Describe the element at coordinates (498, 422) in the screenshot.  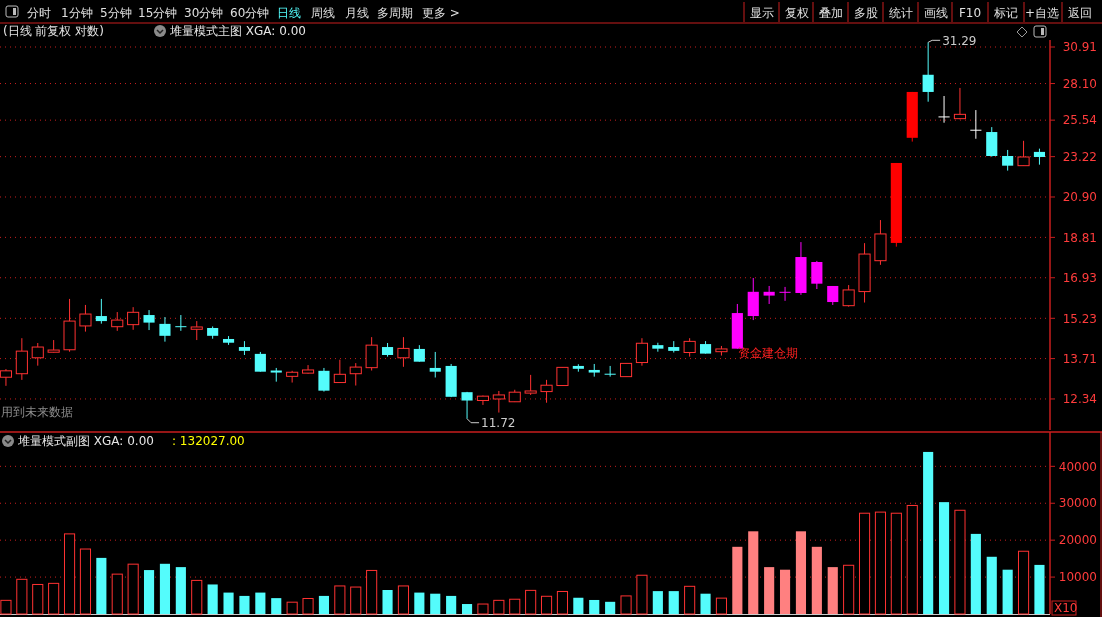
I see `annotation: 11.72` at that location.